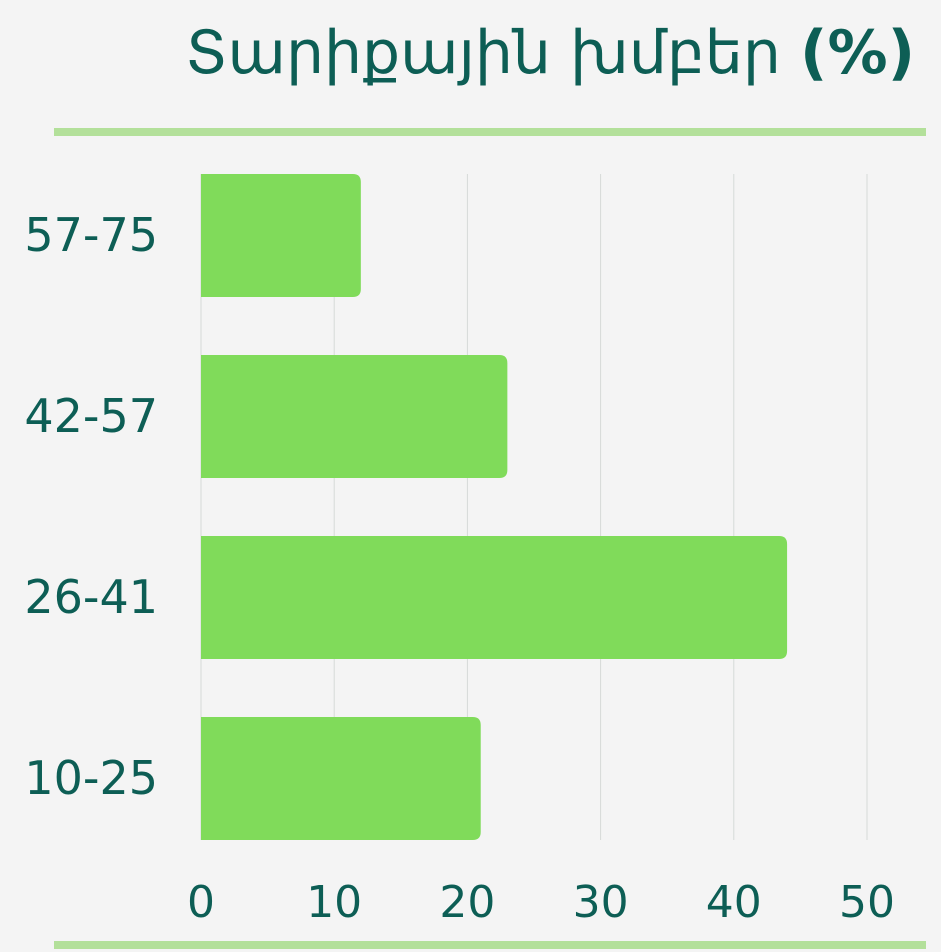  Describe the element at coordinates (490, 132) in the screenshot. I see `top-rule` at that location.